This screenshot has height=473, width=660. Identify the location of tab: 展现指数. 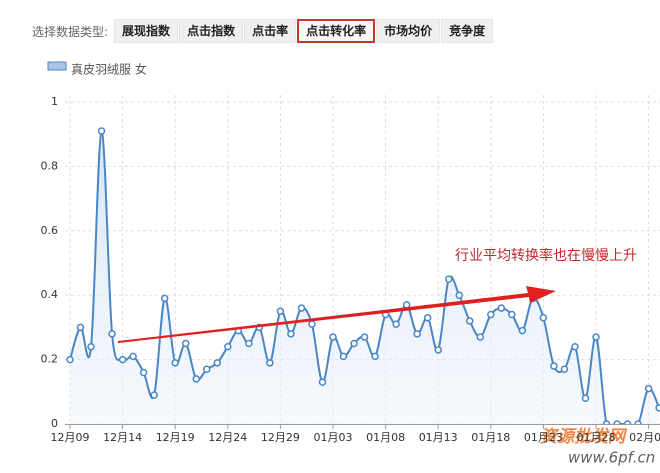
(146, 31).